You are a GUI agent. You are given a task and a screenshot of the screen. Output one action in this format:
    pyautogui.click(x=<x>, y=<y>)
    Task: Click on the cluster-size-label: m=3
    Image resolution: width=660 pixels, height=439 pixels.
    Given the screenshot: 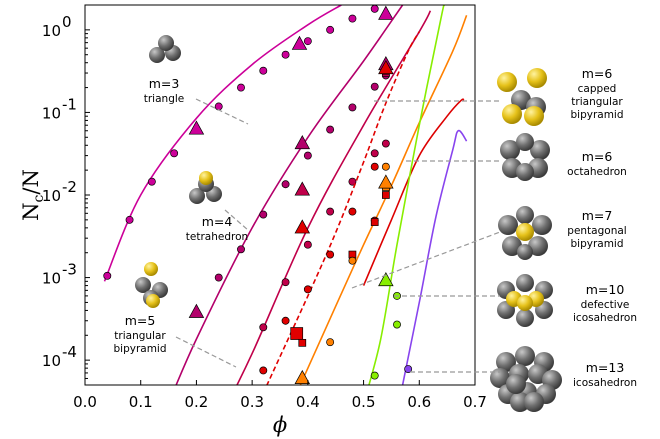 What is the action you would take?
    pyautogui.click(x=164, y=83)
    